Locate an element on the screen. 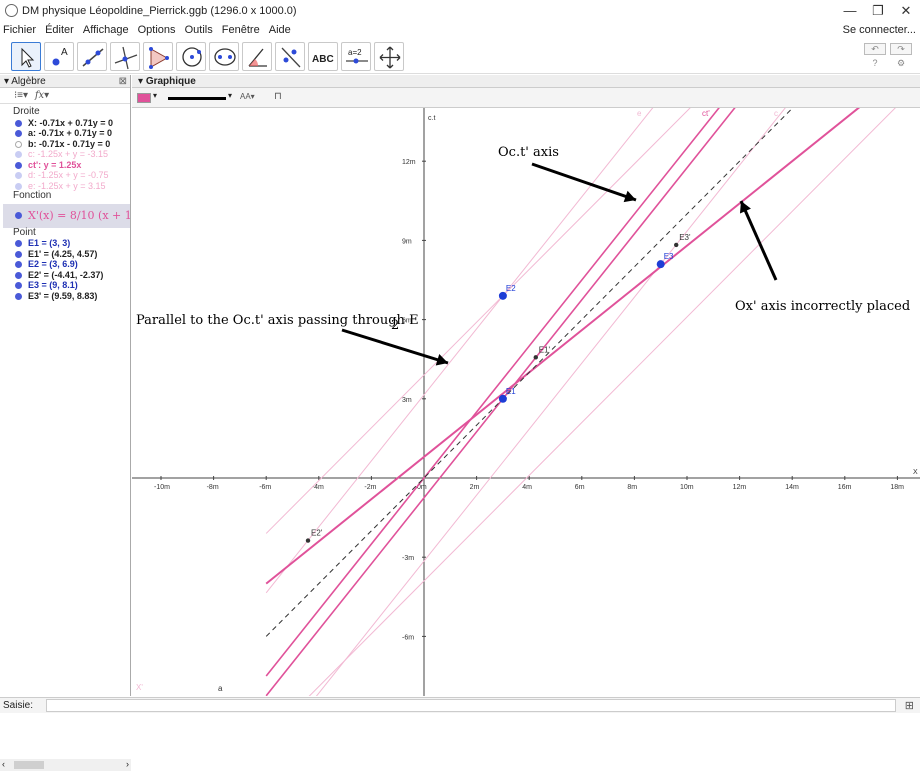 Image resolution: width=920 pixels, height=771 pixels. line-label: e is located at coordinates (639, 113).